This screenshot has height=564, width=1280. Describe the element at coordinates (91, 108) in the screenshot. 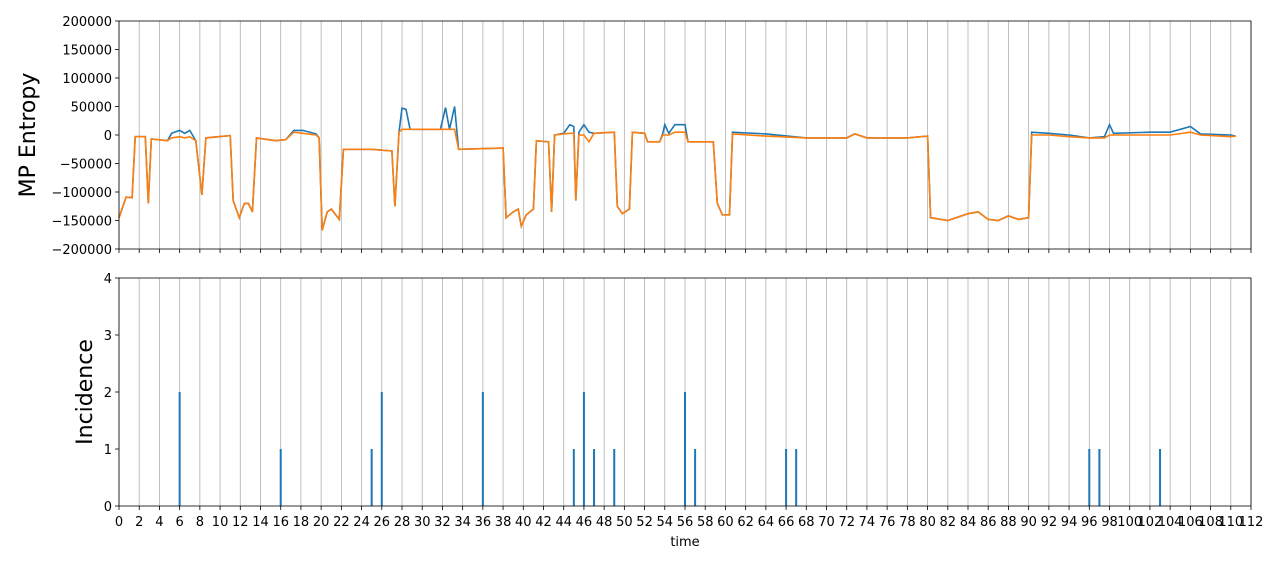

I see `y-tick-label: 50000` at that location.